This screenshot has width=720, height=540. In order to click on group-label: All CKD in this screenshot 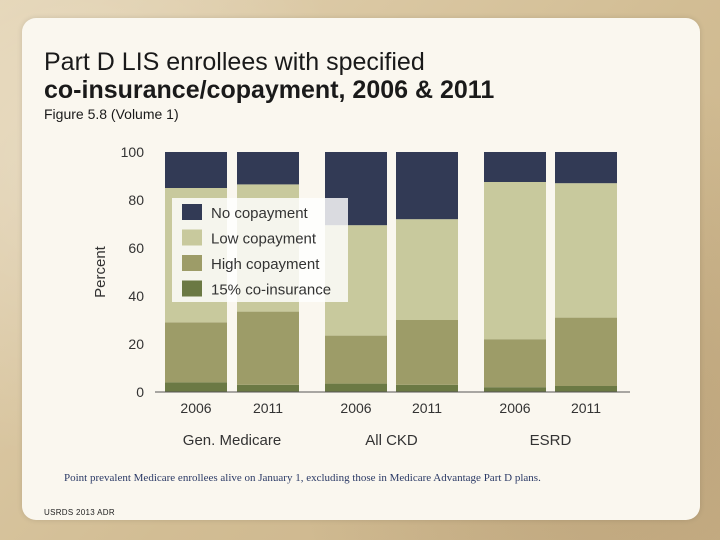, I will do `click(391, 440)`.